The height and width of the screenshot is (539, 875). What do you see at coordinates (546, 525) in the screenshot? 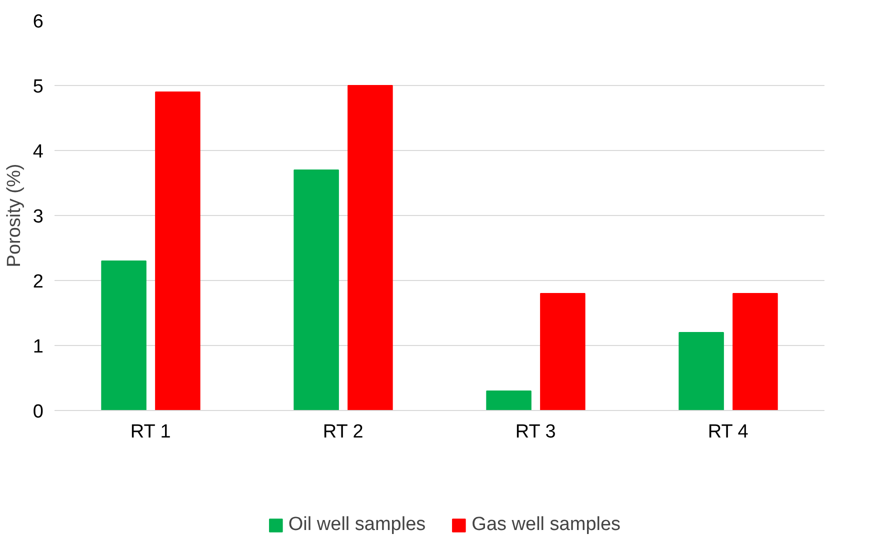
I see `legend-label: Gas well samples` at bounding box center [546, 525].